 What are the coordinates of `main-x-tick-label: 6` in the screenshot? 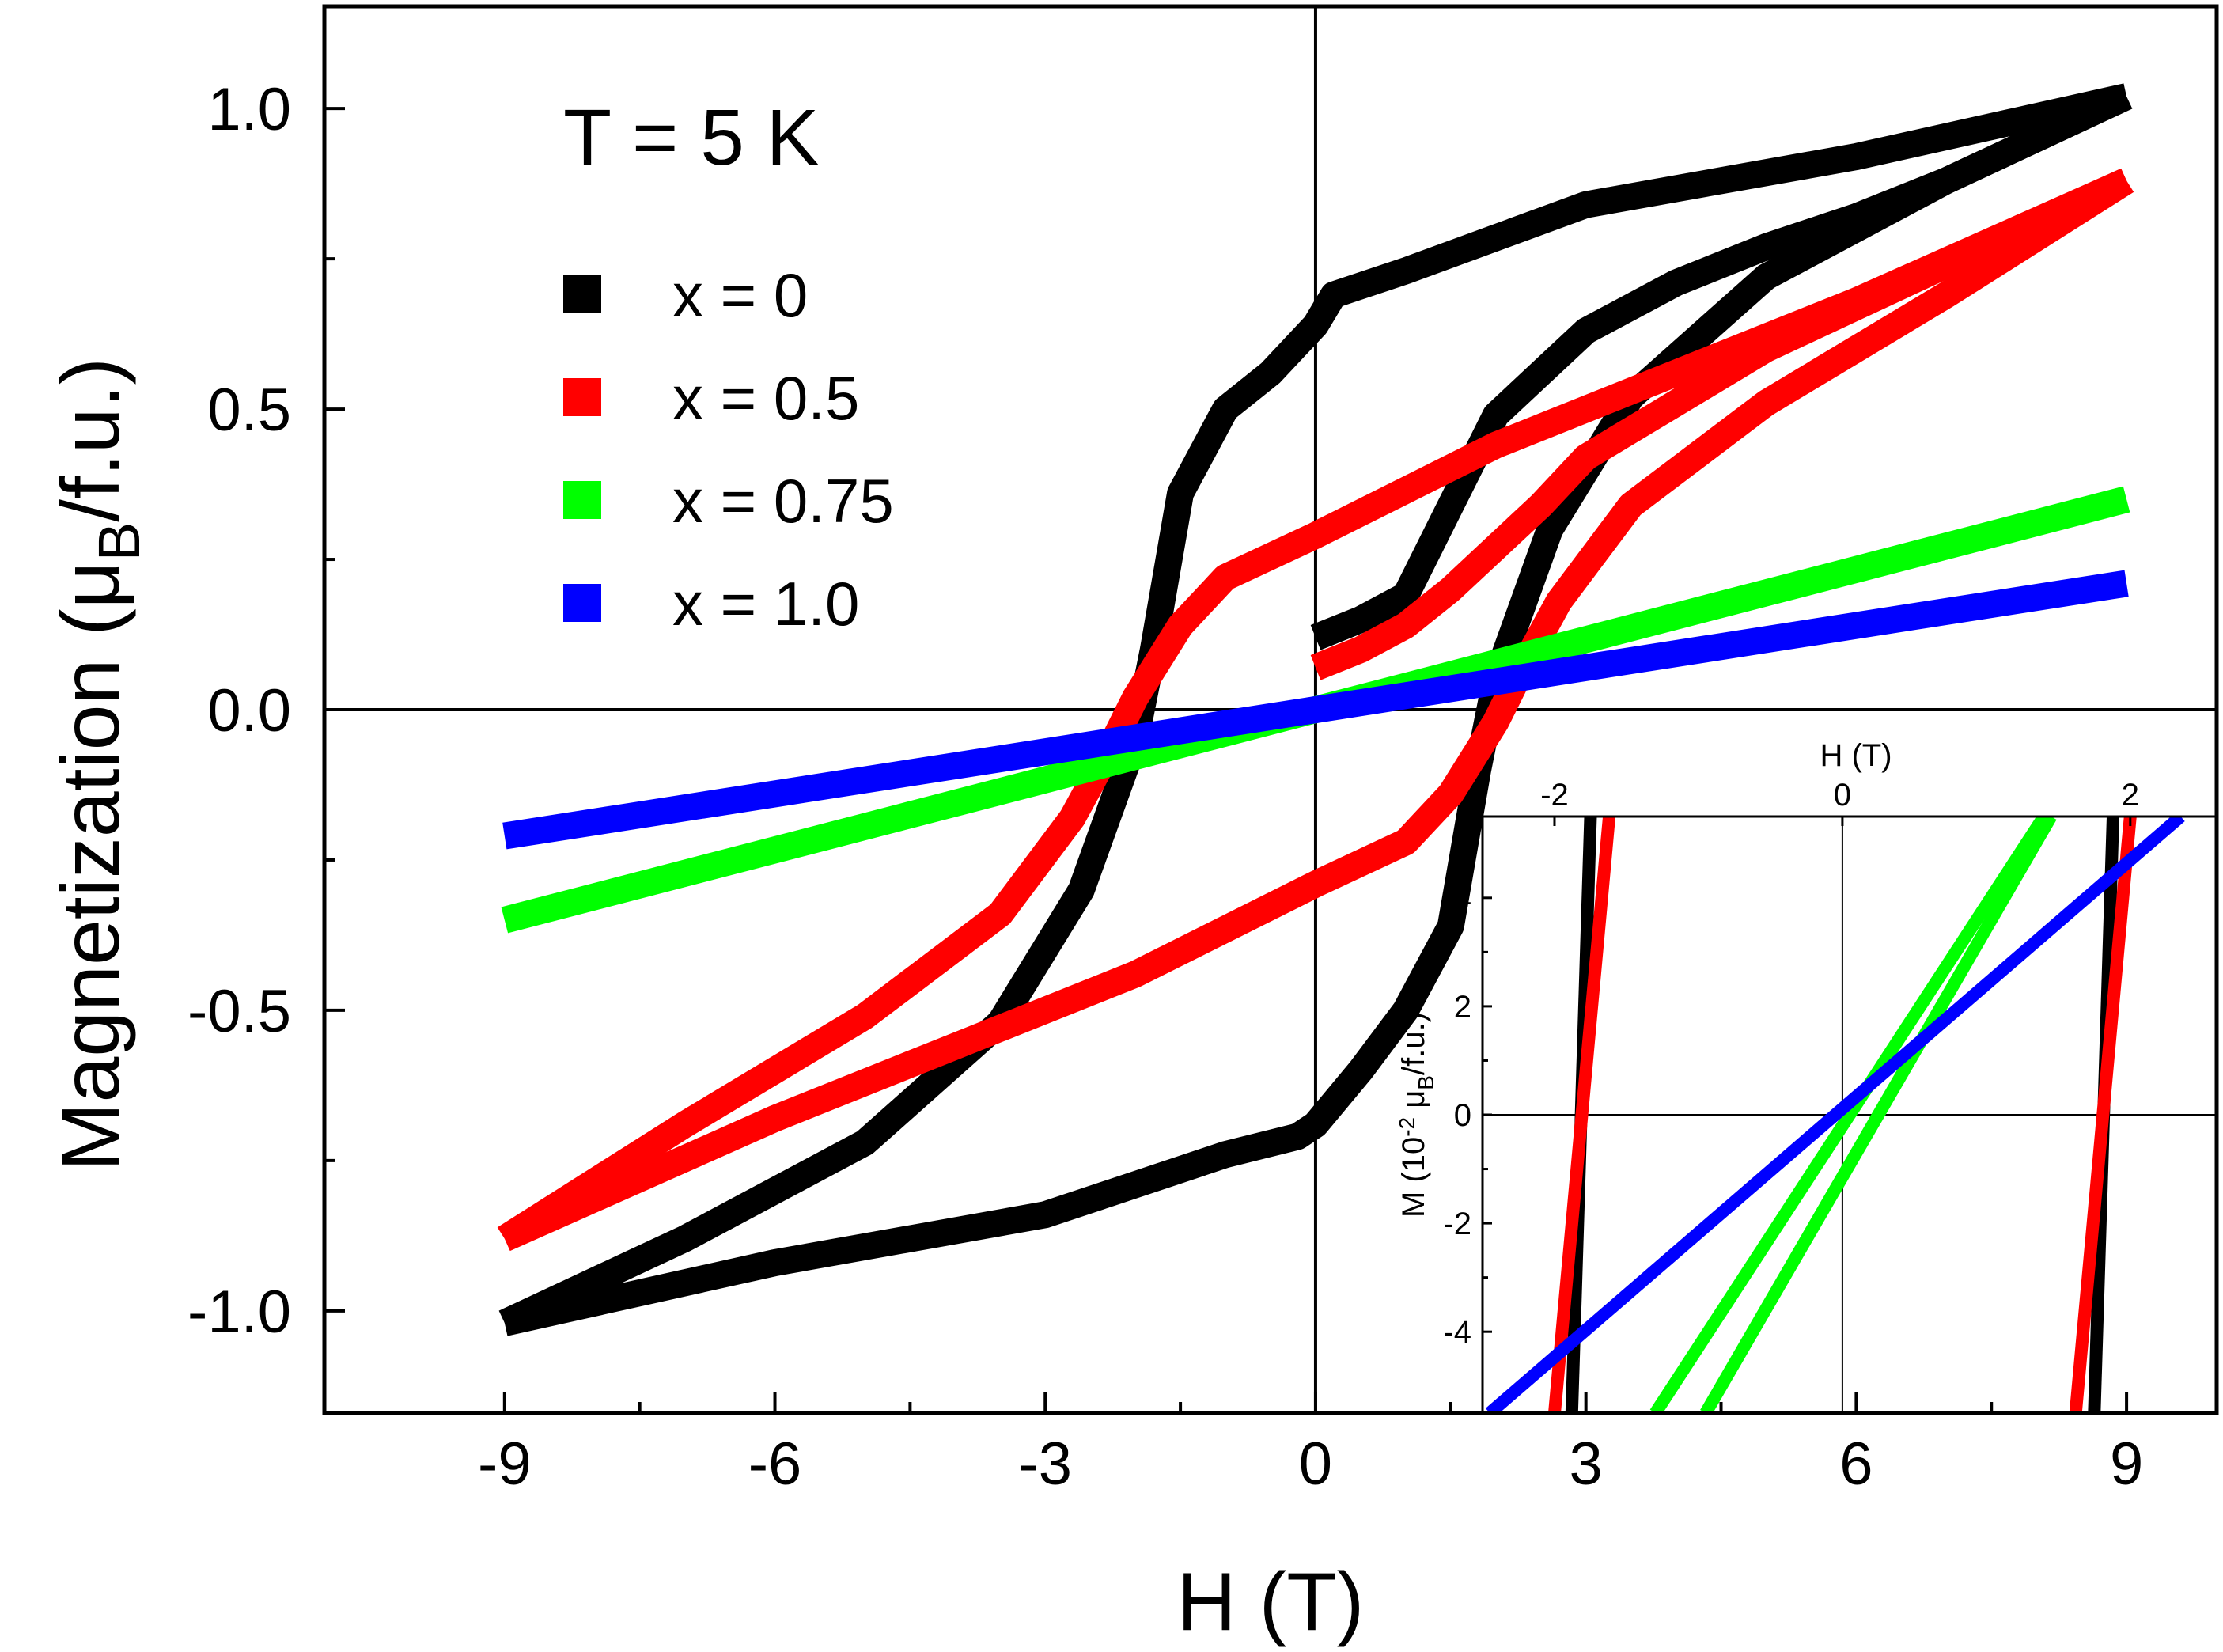 It's located at (1856, 1464).